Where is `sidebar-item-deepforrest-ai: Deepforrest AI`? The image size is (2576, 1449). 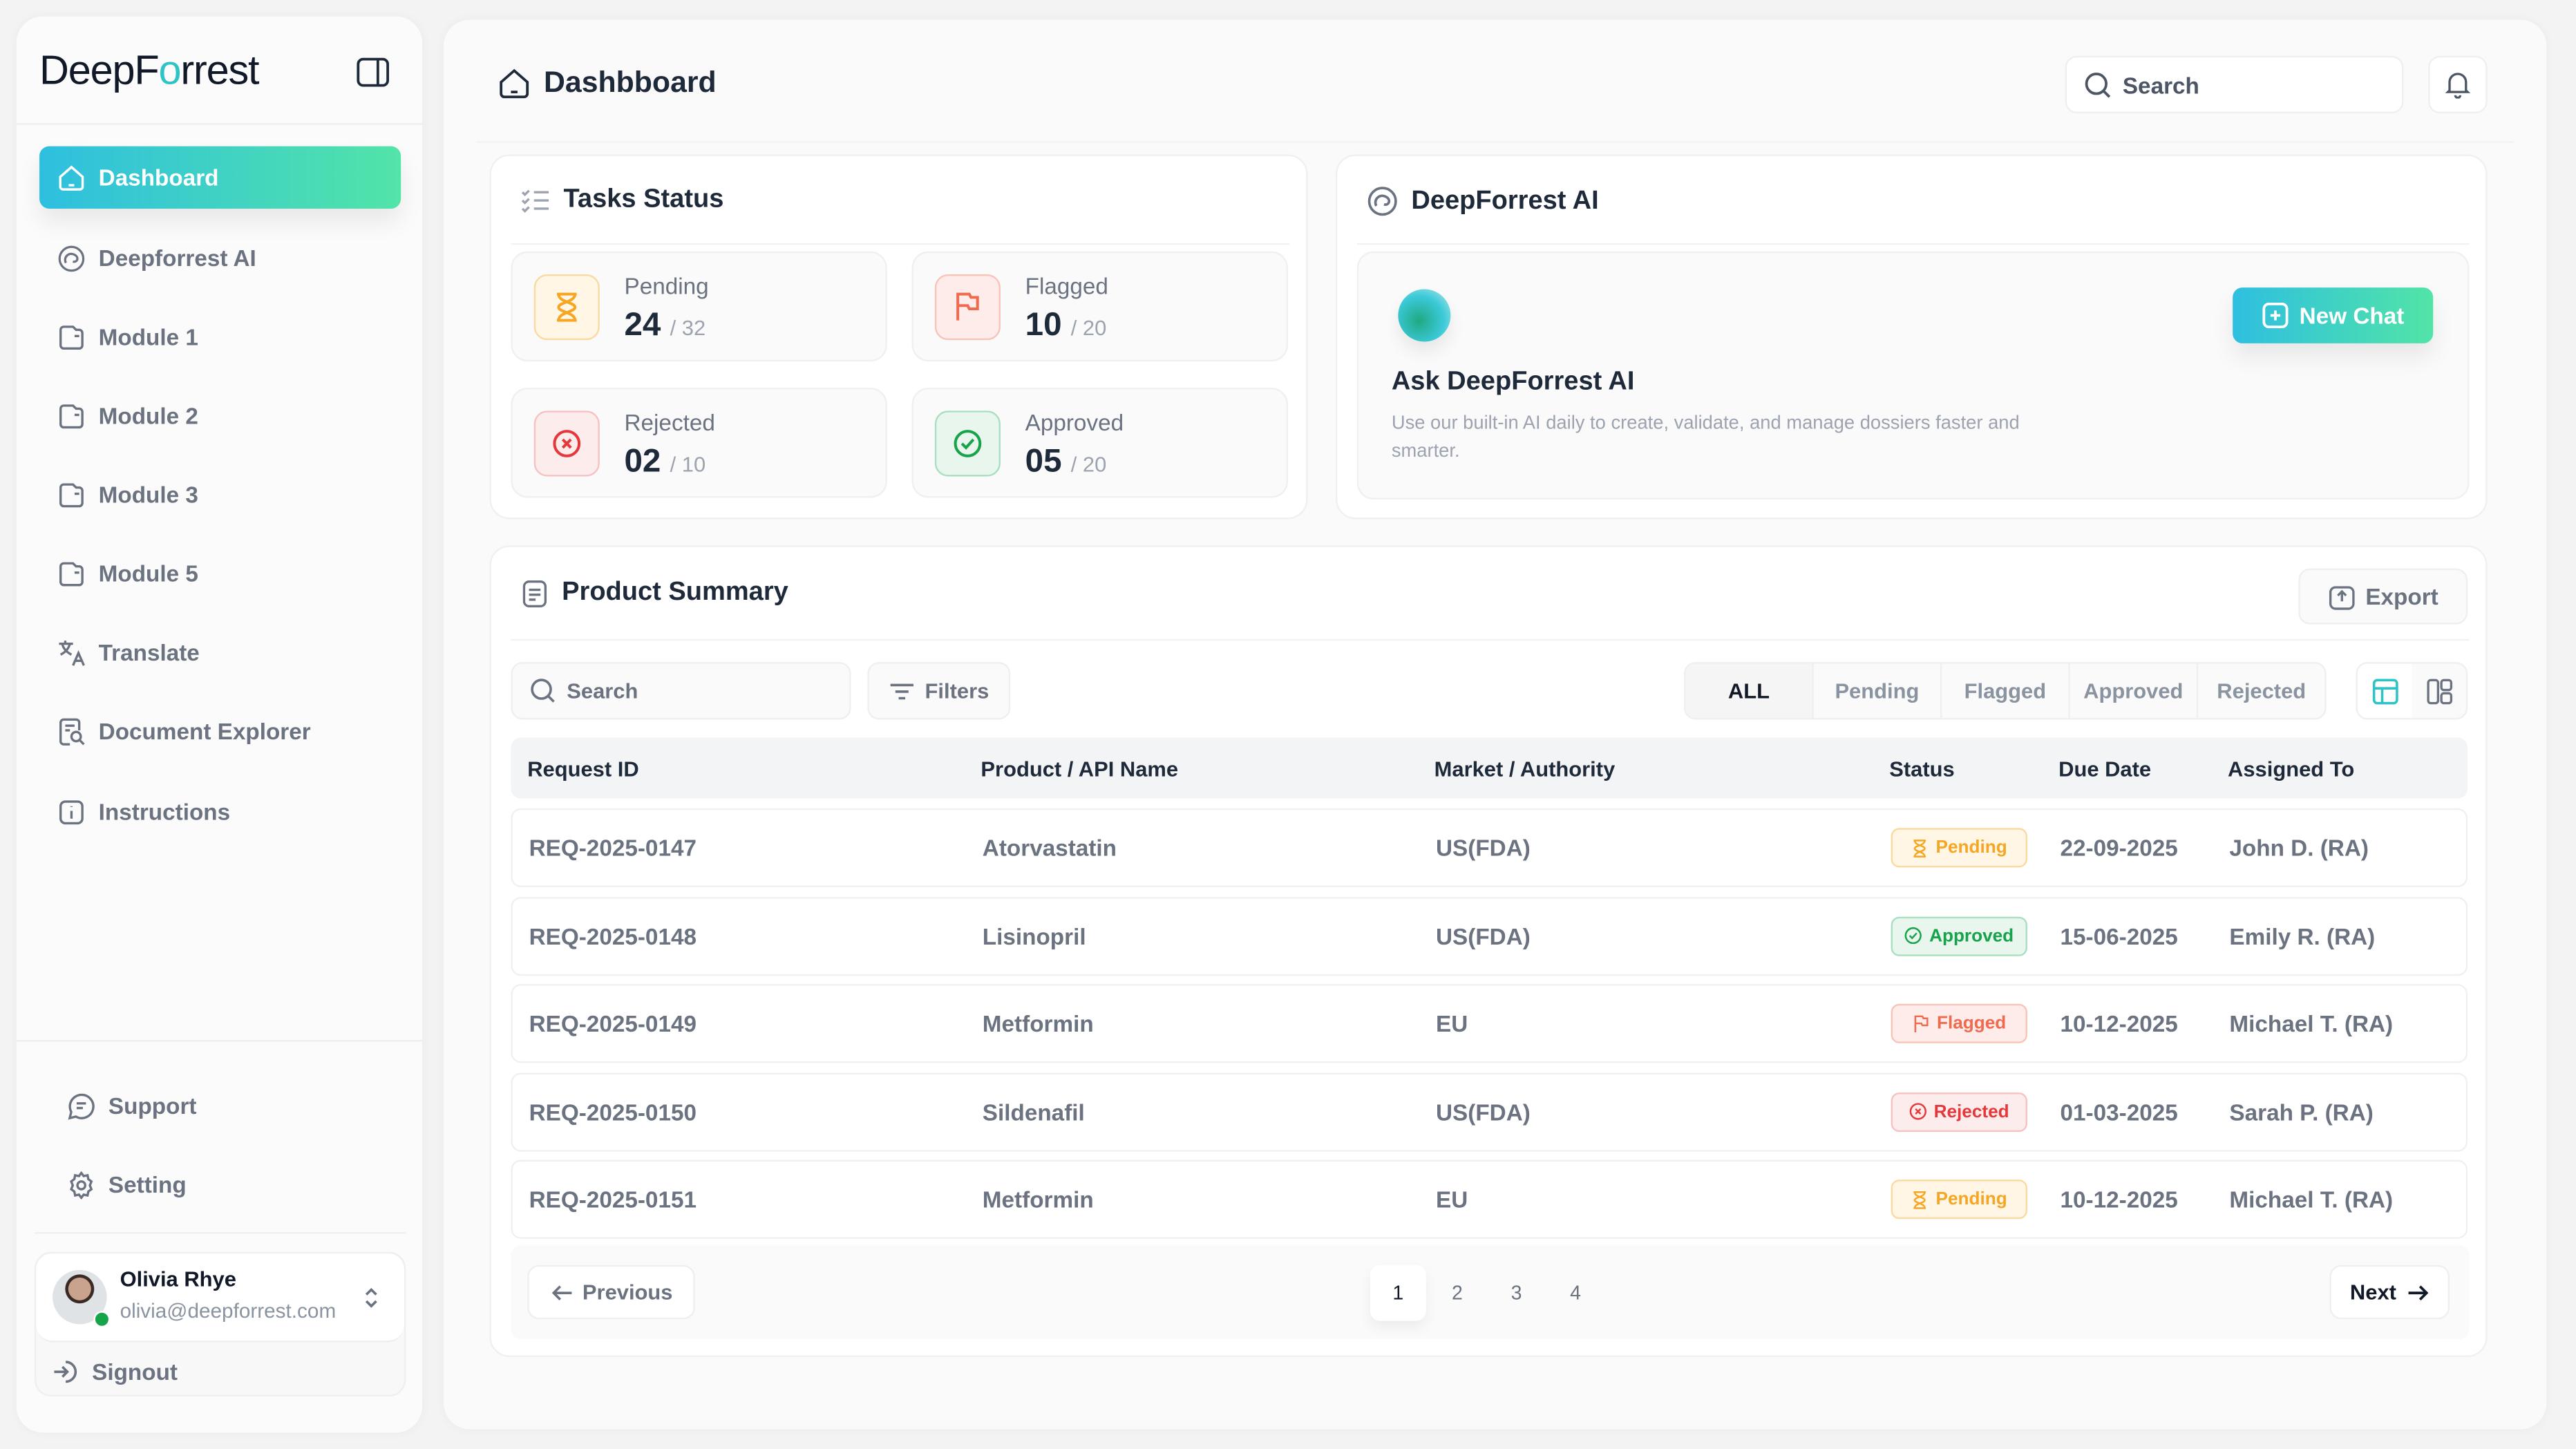 sidebar-item-deepforrest-ai: Deepforrest AI is located at coordinates (220, 258).